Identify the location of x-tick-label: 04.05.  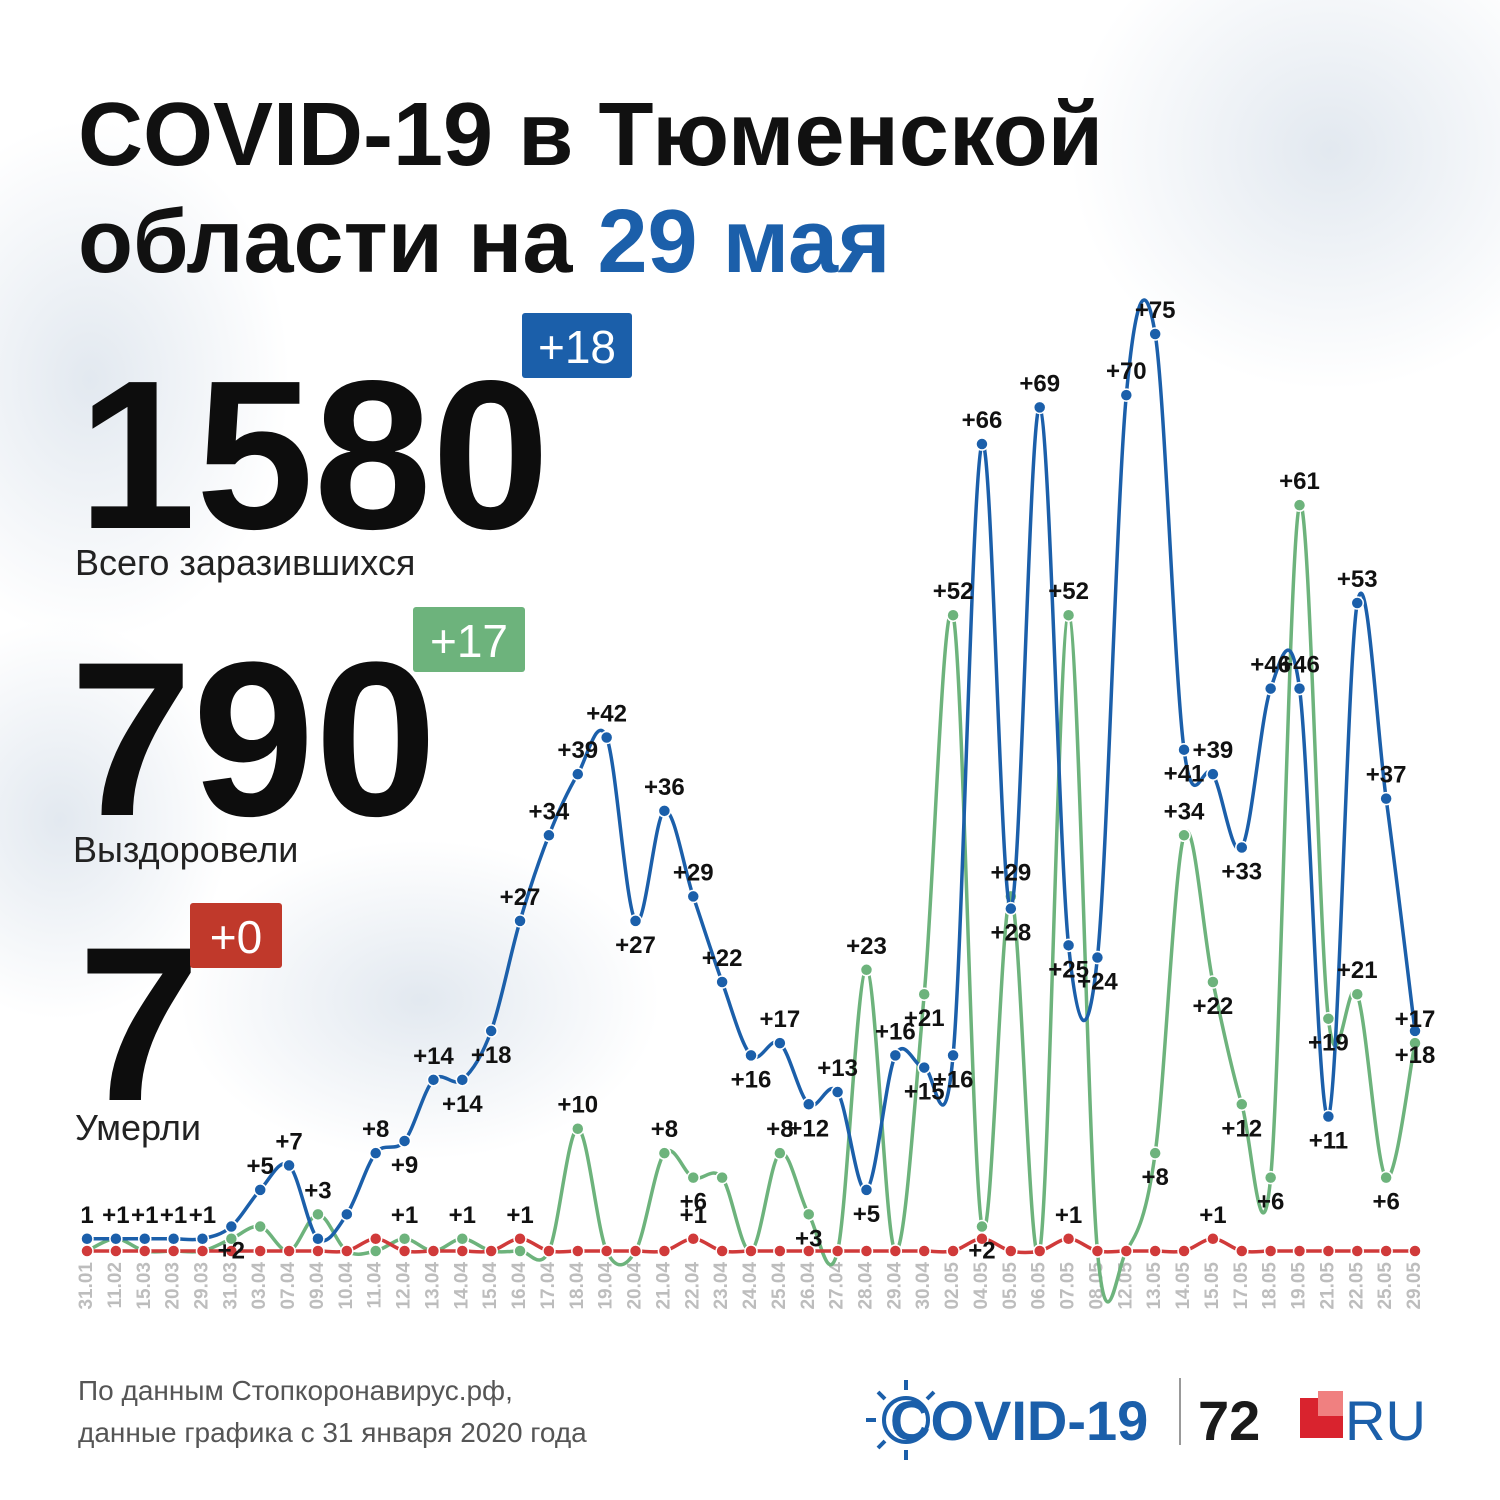
(981, 1286).